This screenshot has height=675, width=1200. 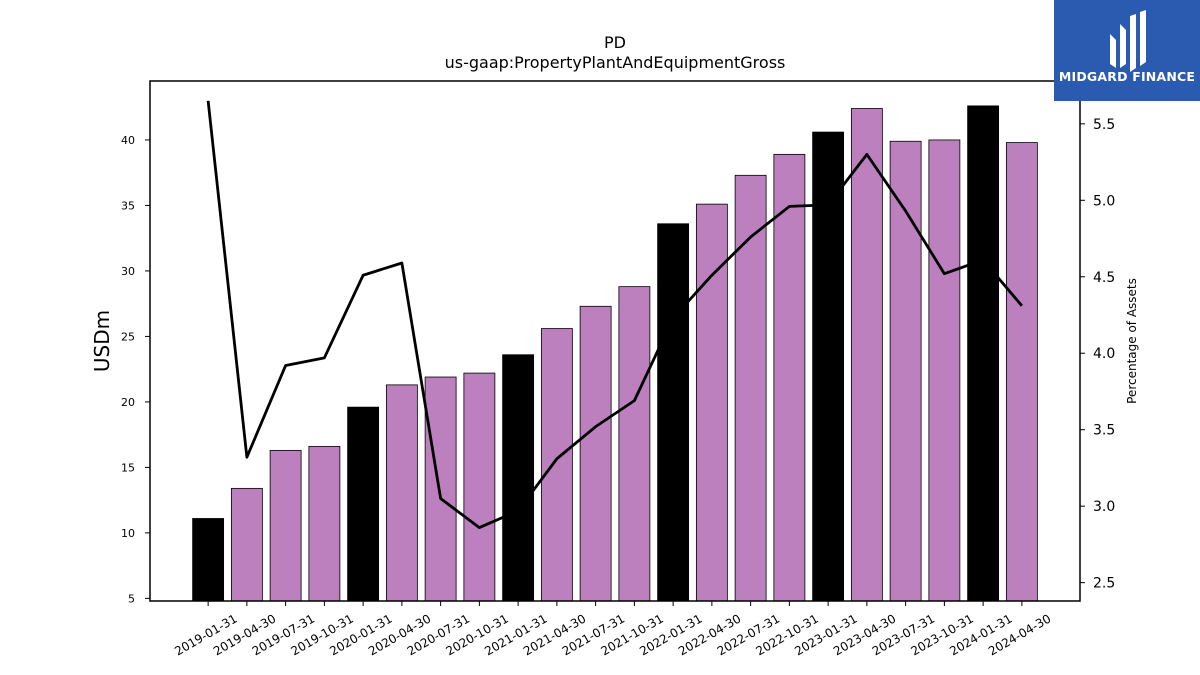 What do you see at coordinates (128, 402) in the screenshot?
I see `y-tick-label: 20` at bounding box center [128, 402].